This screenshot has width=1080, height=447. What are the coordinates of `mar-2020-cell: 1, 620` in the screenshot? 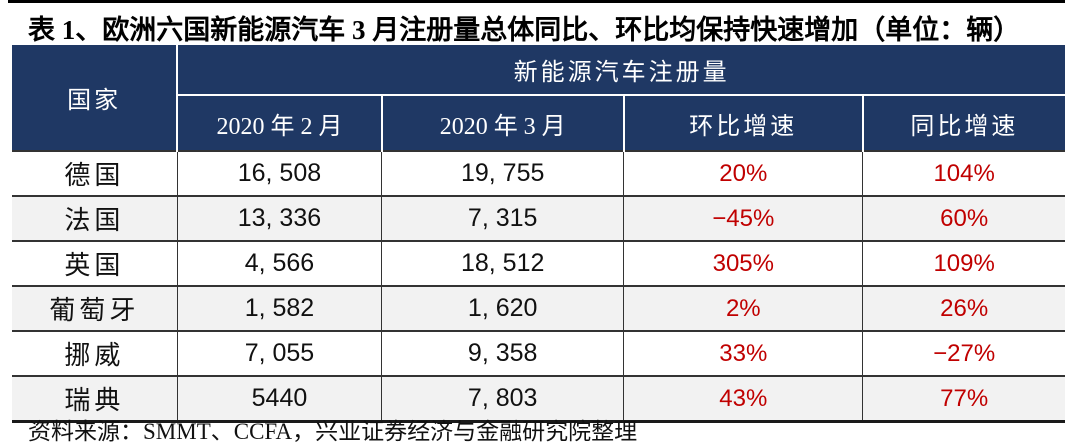 It's located at (502, 308).